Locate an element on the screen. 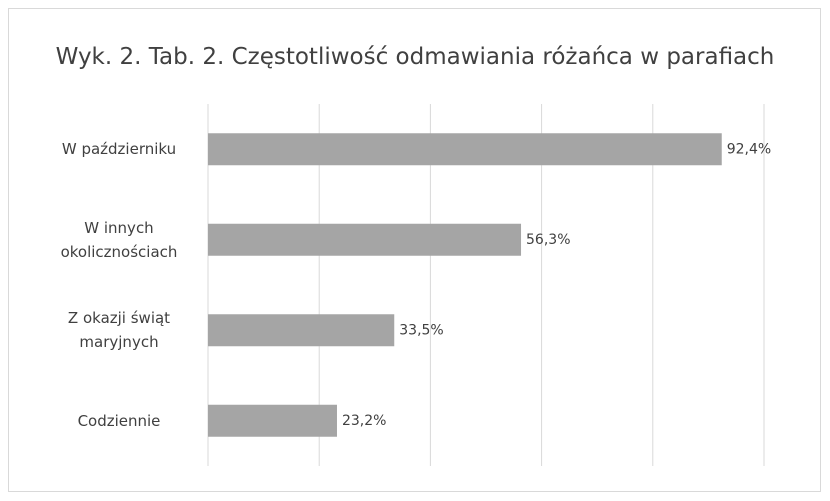 The image size is (830, 501). value-label: 23,2% is located at coordinates (364, 421).